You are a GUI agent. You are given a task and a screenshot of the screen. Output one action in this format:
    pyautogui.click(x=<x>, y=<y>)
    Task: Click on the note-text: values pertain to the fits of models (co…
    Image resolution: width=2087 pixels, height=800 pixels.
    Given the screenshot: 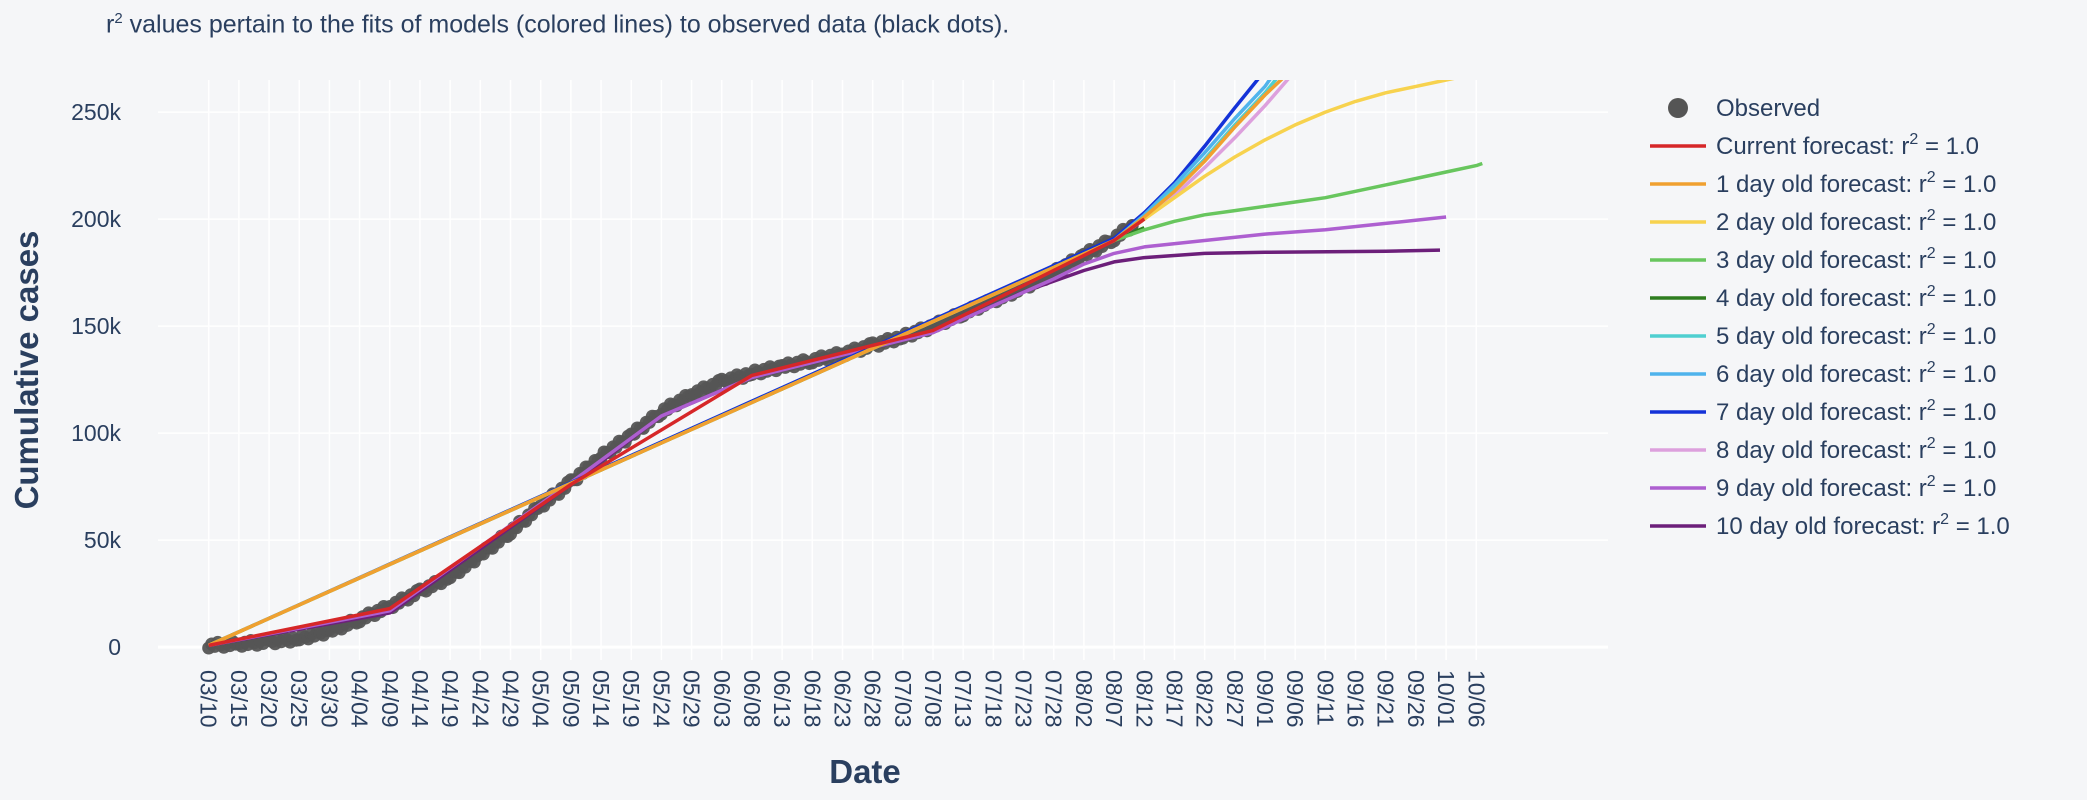 What is the action you would take?
    pyautogui.click(x=566, y=24)
    